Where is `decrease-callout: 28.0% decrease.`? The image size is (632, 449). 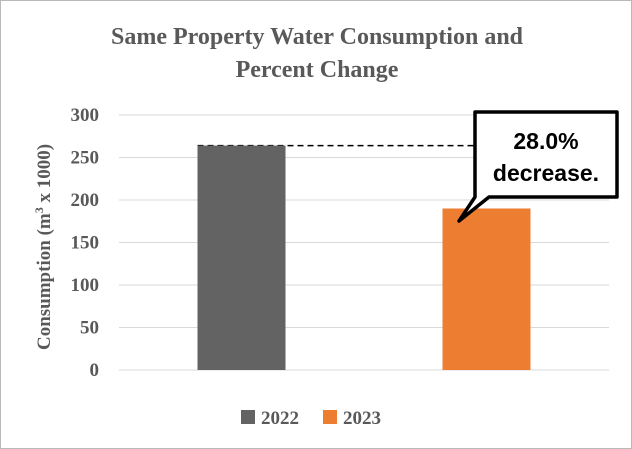 decrease-callout: 28.0% decrease. is located at coordinates (538, 166).